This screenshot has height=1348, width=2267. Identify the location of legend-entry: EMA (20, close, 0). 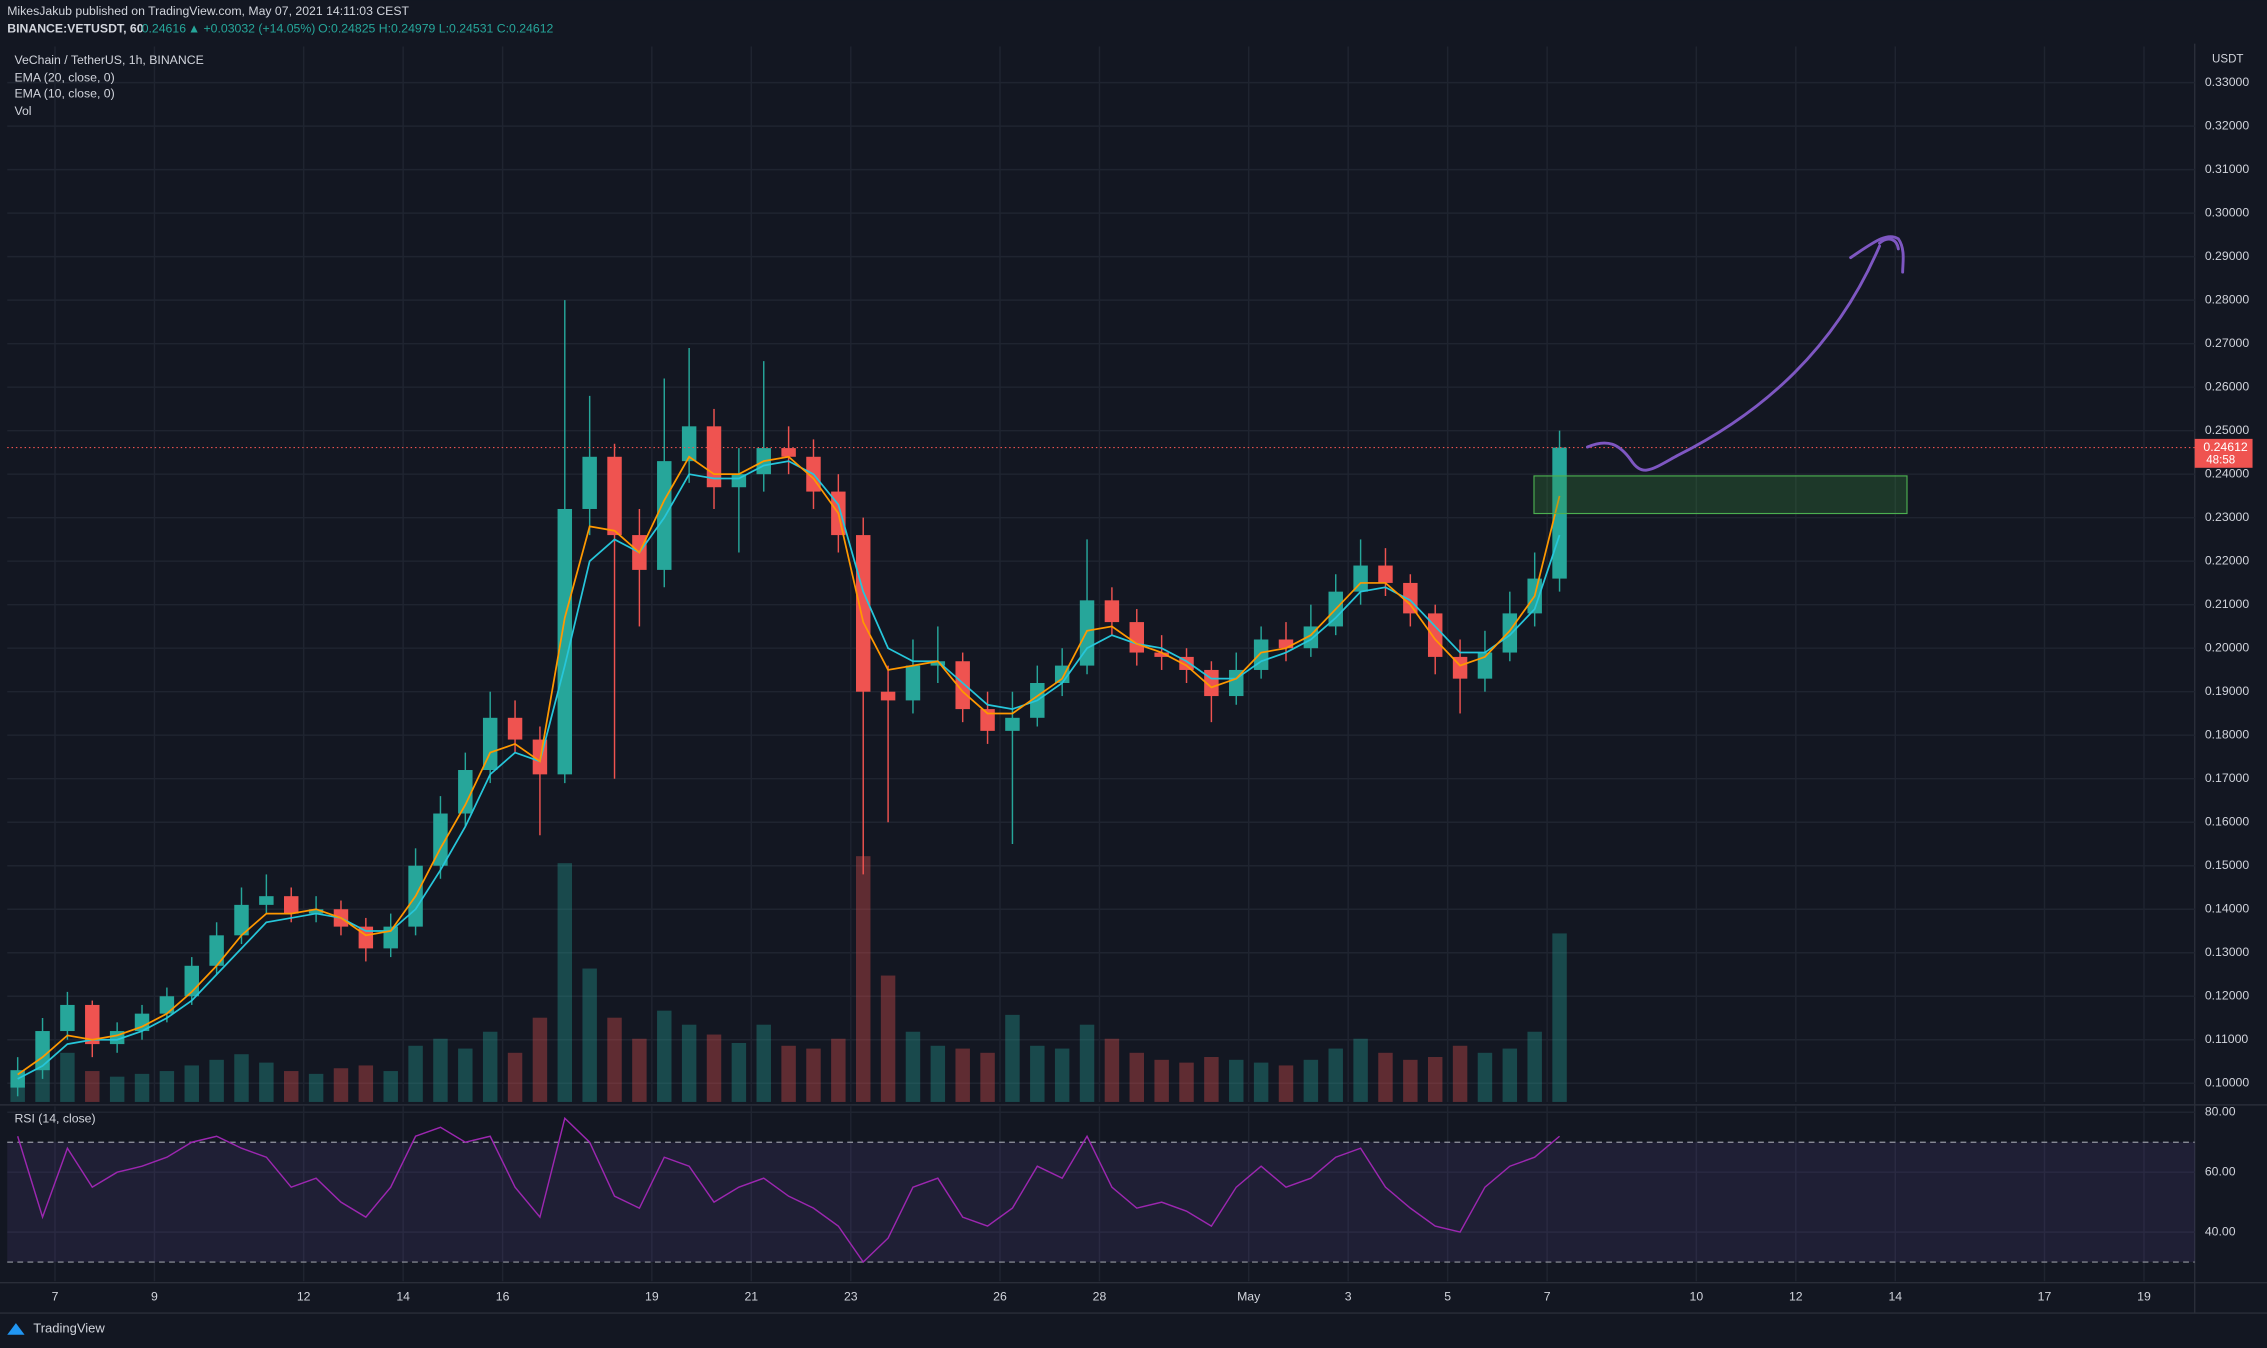
(64, 78).